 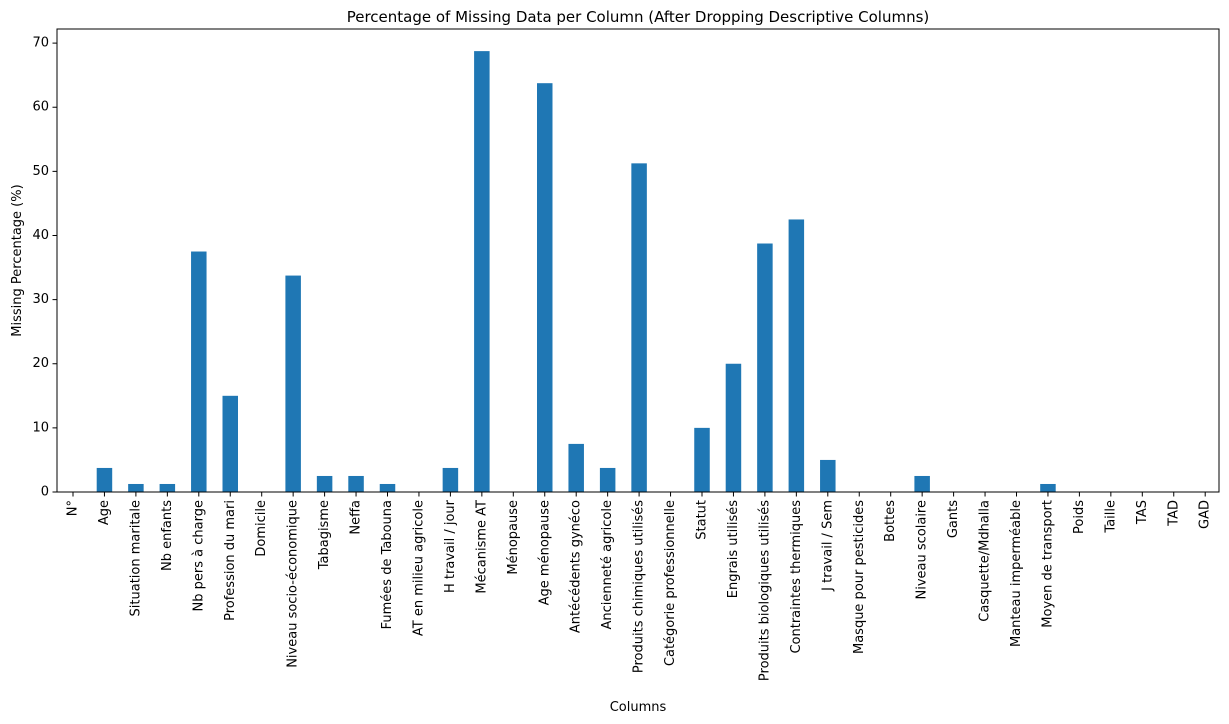 I want to click on x-tick-label: Casquette/Mdhalla, so click(x=985, y=561).